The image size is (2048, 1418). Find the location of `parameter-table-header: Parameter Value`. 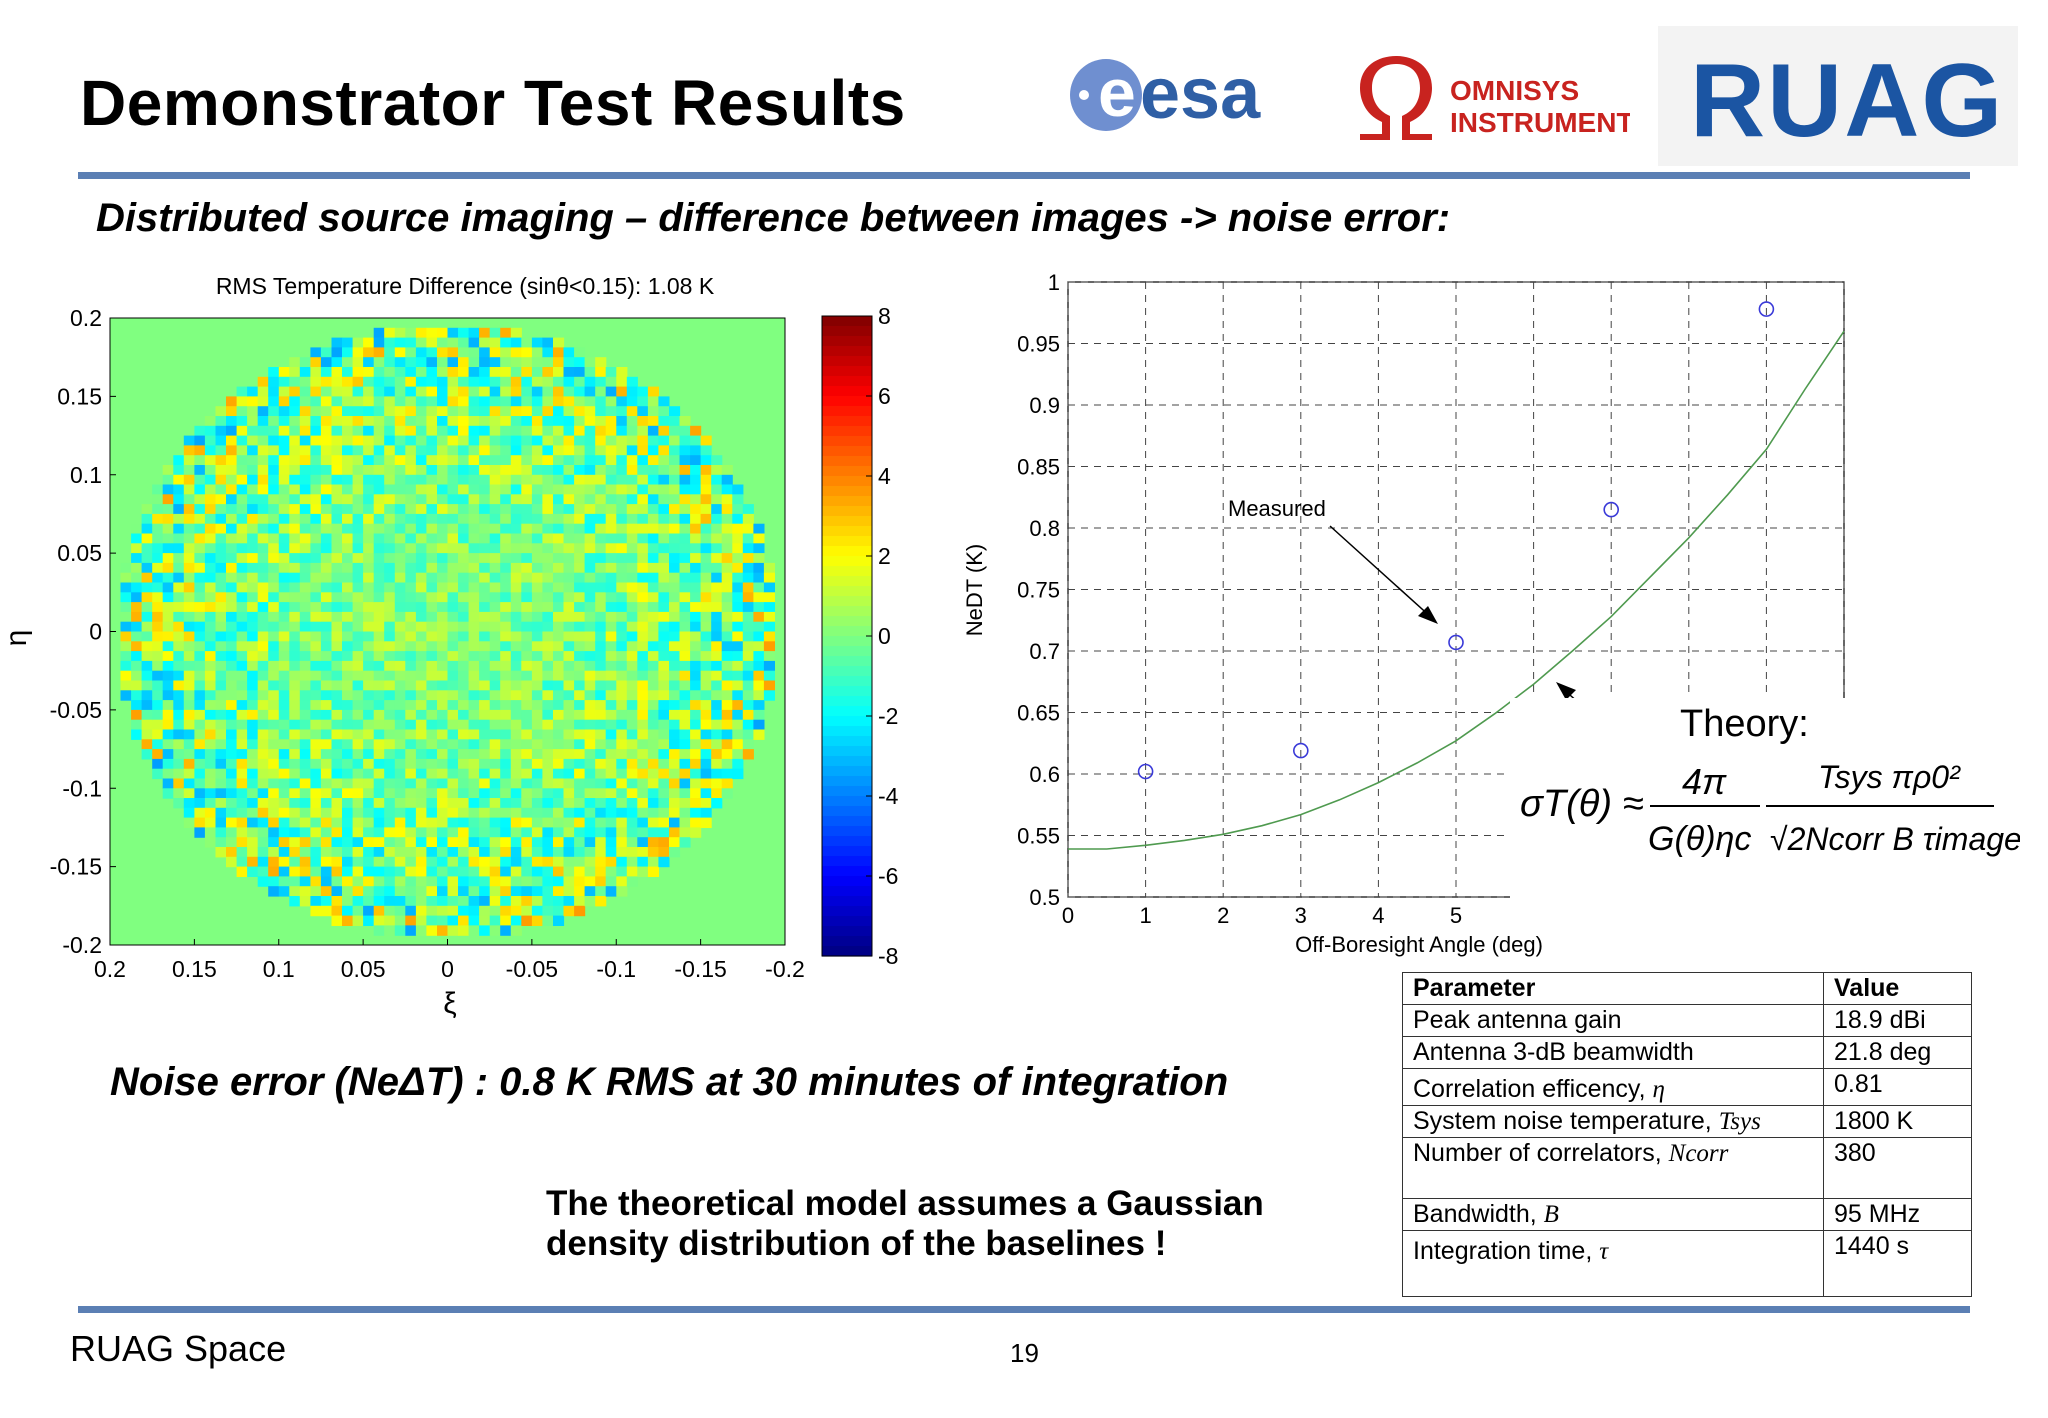

parameter-table-header: Parameter Value is located at coordinates (1687, 988).